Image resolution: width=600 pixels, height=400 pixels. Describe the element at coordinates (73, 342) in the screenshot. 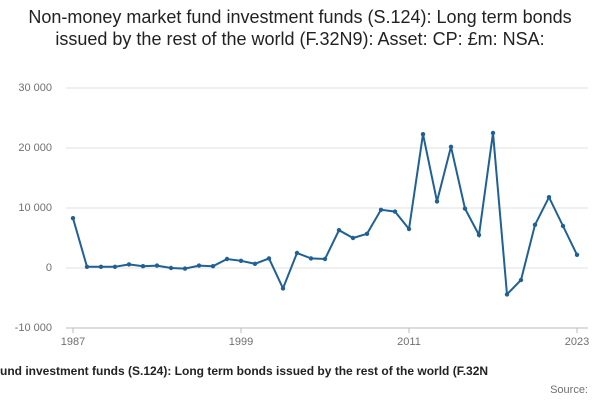

I see `x-tick-label: 1987` at that location.